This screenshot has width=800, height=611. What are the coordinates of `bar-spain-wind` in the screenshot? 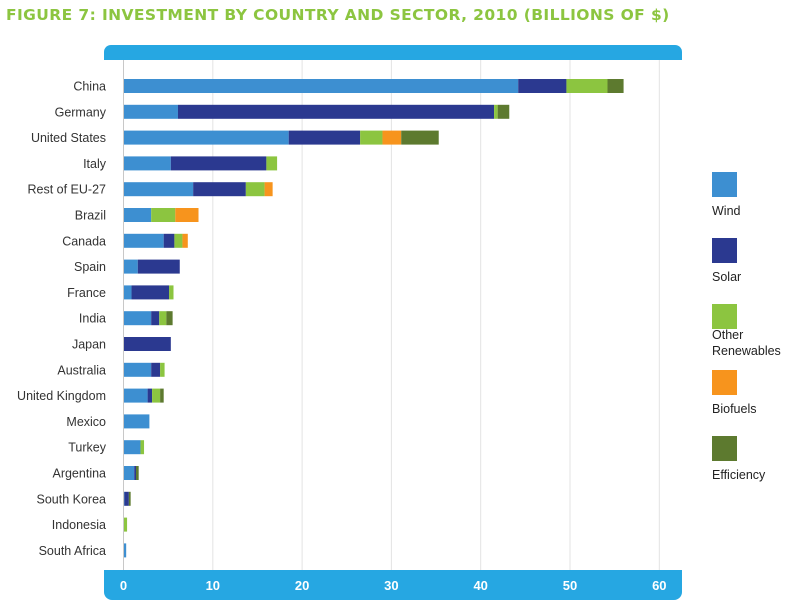 It's located at (130, 266).